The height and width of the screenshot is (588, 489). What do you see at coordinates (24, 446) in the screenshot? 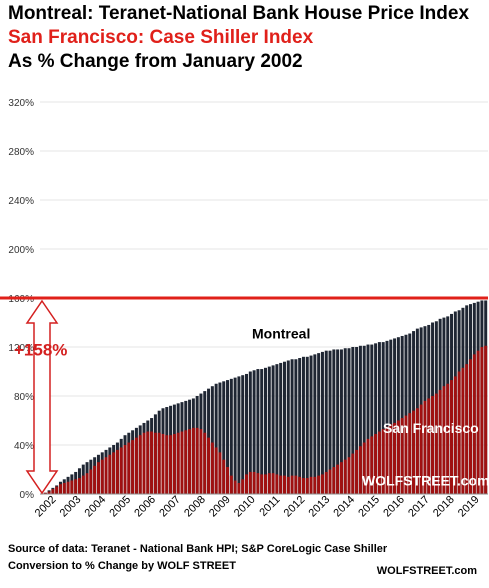
I see `y-tick-label: 40%` at bounding box center [24, 446].